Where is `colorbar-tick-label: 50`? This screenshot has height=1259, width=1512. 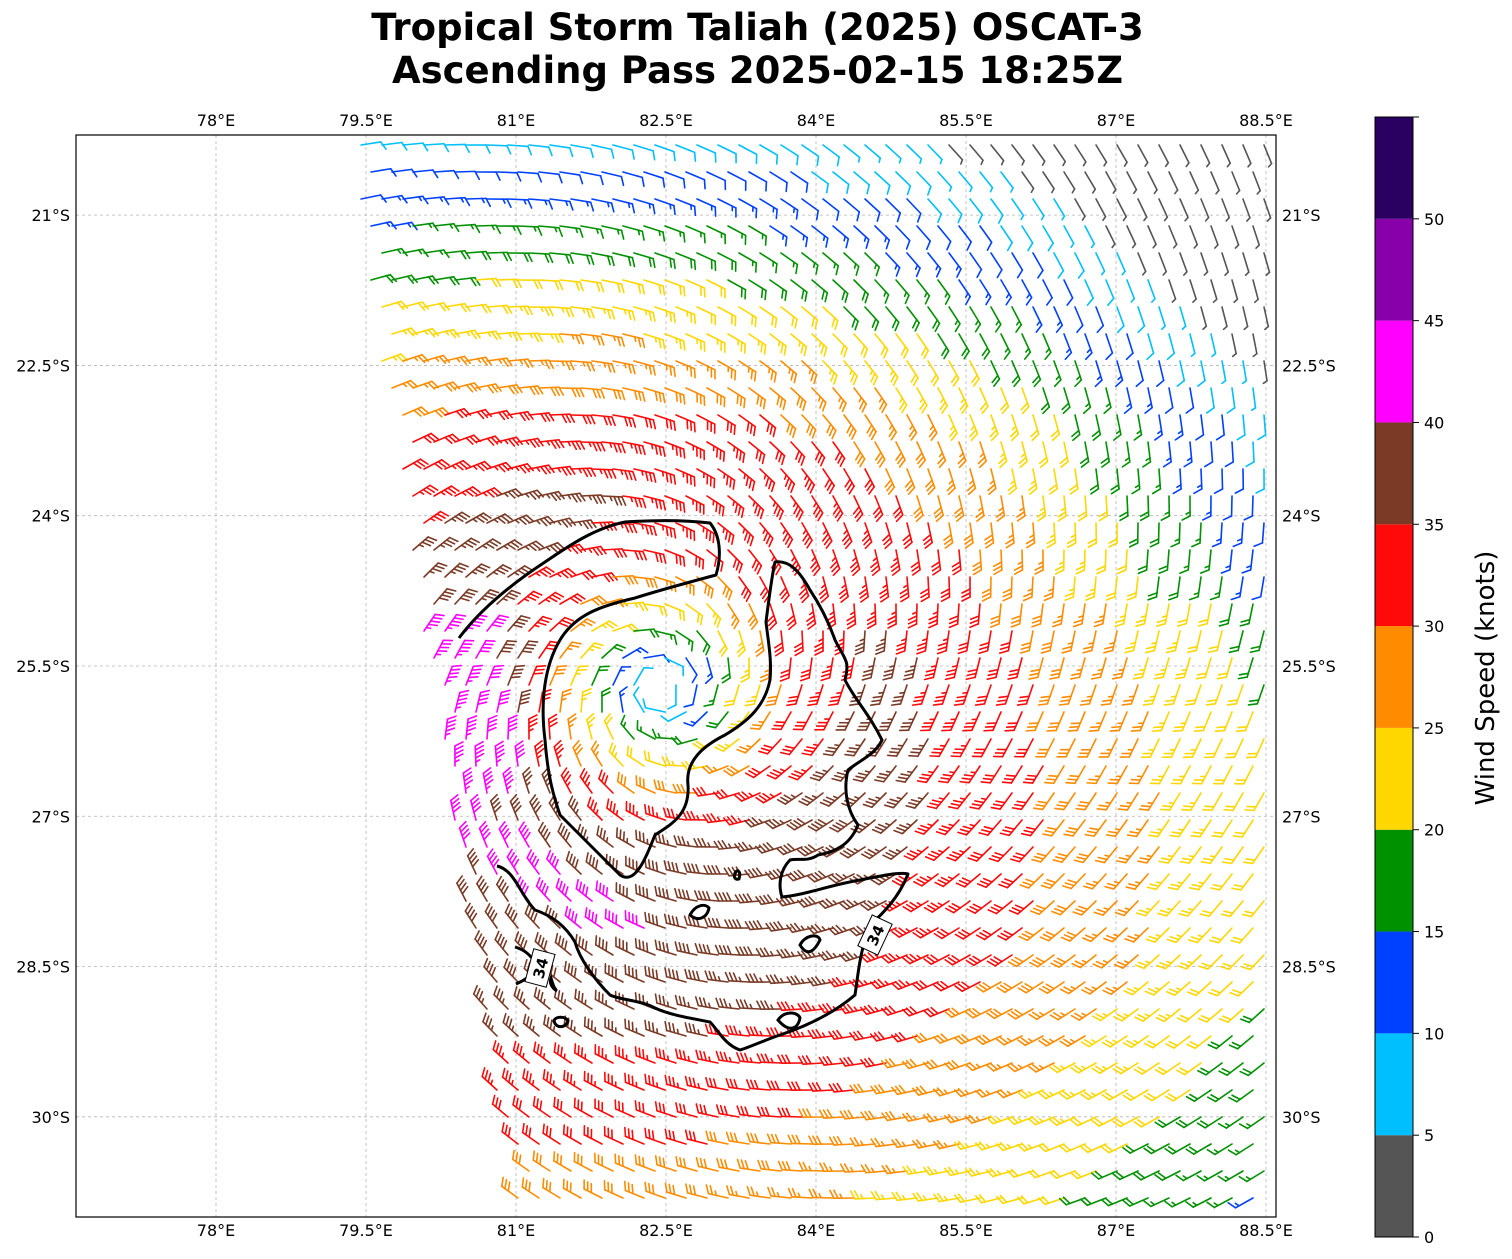 colorbar-tick-label: 50 is located at coordinates (1434, 219).